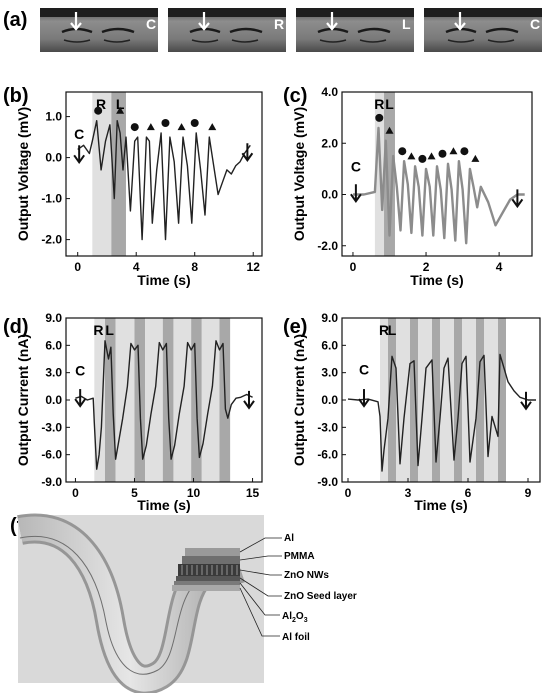 This screenshot has width=550, height=693. Describe the element at coordinates (15, 20) in the screenshot. I see `panel-label-a: (a)` at that location.